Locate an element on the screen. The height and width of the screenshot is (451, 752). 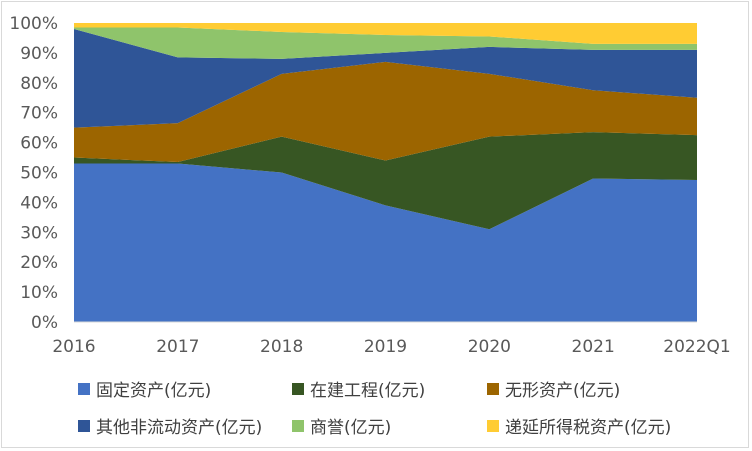
y-tick-label: 10% is located at coordinates (39, 293).